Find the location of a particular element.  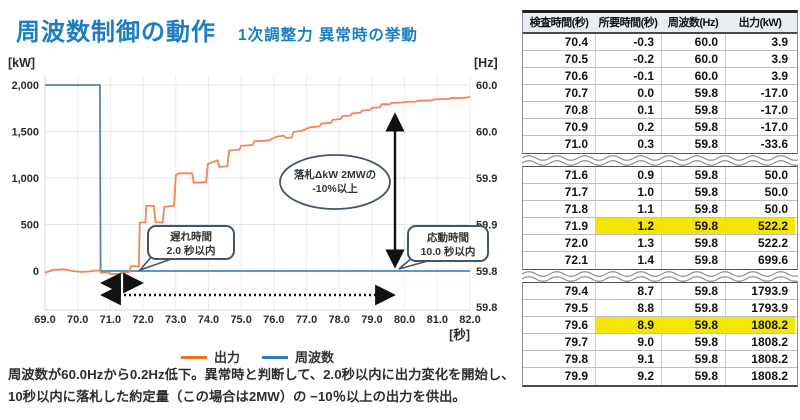

table-row: 71.6 0.9 59.8 50.0 is located at coordinates (660, 175).